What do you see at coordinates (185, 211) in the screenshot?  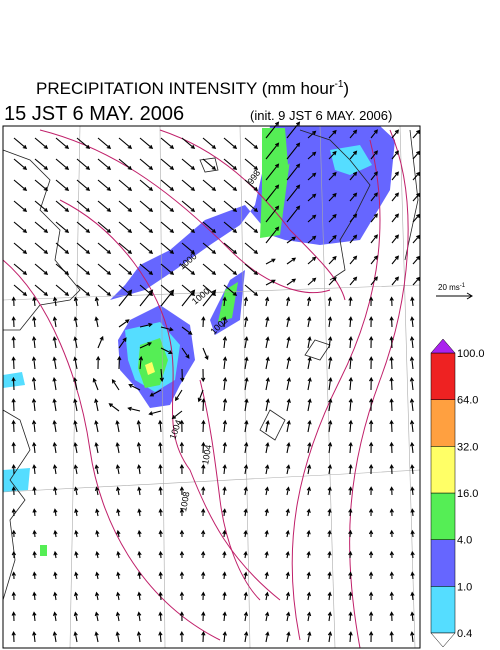 I see `isobar` at bounding box center [185, 211].